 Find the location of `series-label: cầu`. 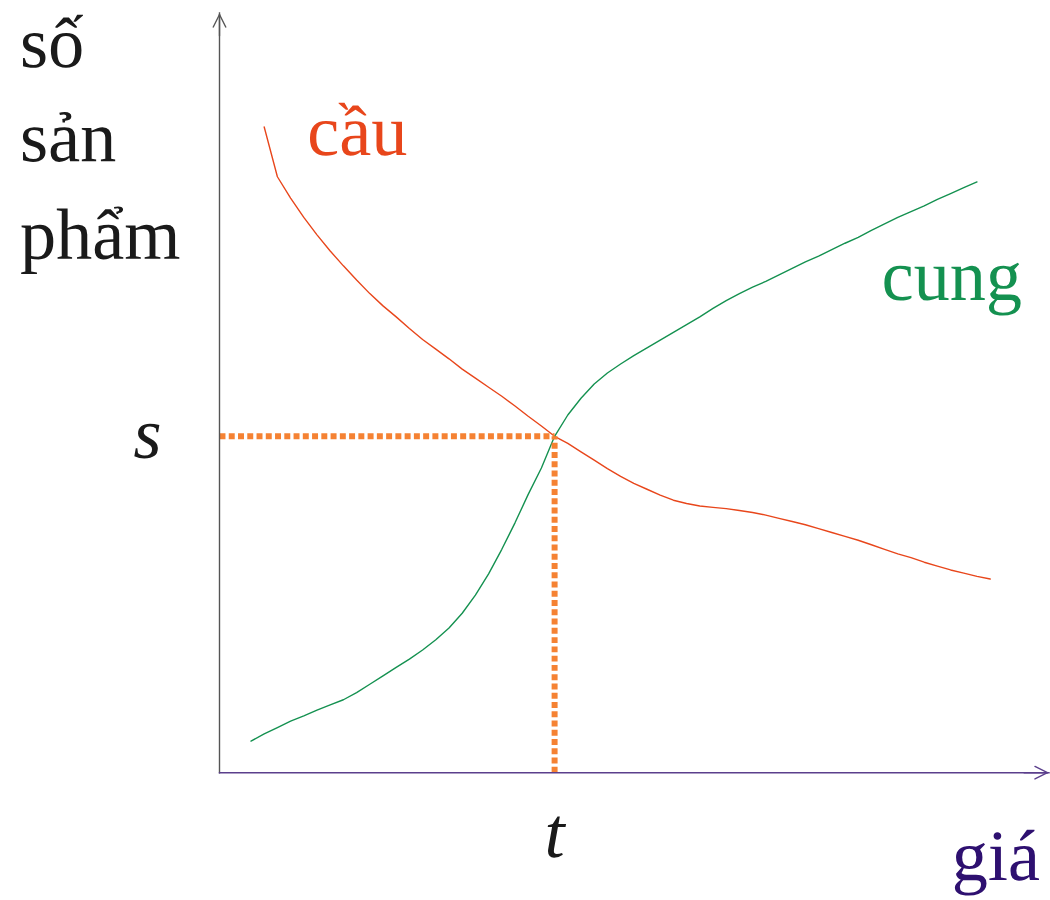

series-label: cầu is located at coordinates (358, 129).